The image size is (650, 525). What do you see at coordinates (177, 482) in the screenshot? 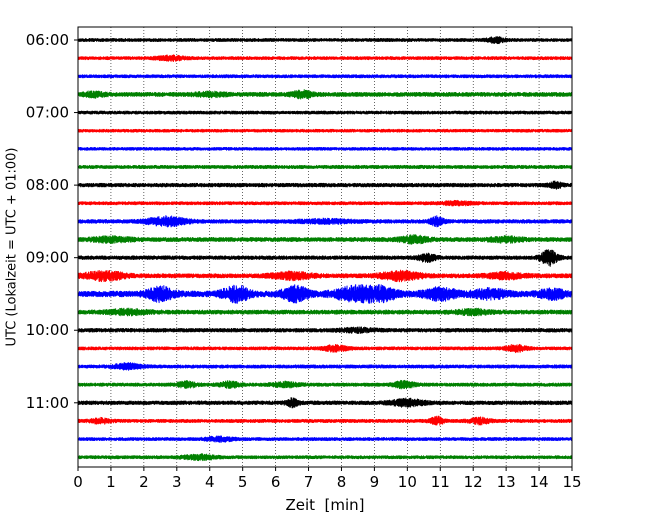
I see `x-tick-label: 3` at bounding box center [177, 482].